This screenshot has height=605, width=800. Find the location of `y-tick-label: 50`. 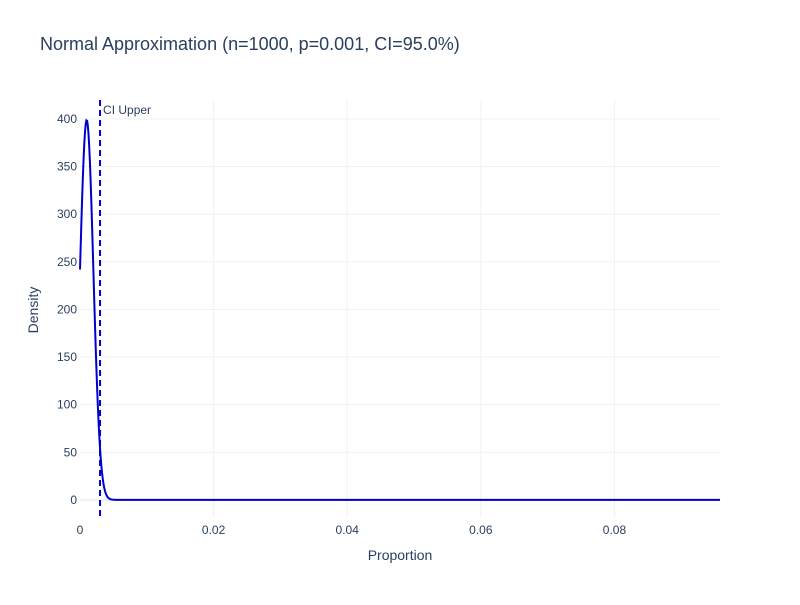

y-tick-label: 50 is located at coordinates (71, 452).